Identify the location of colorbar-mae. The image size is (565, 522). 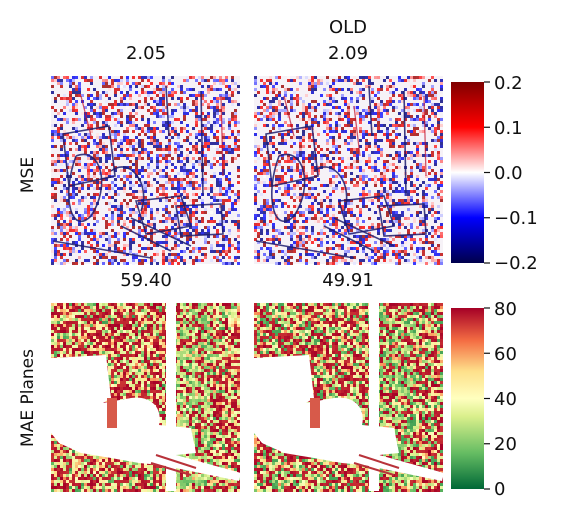
(467, 398).